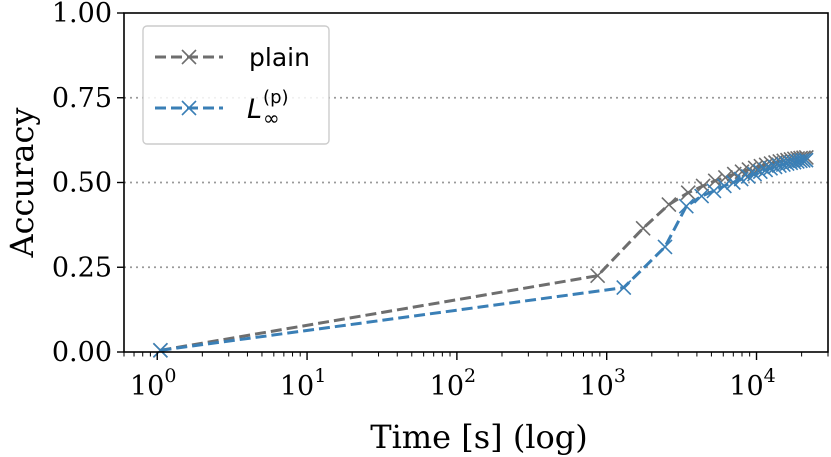 This screenshot has width=831, height=457. I want to click on x-tick-label: 10¹, so click(303, 383).